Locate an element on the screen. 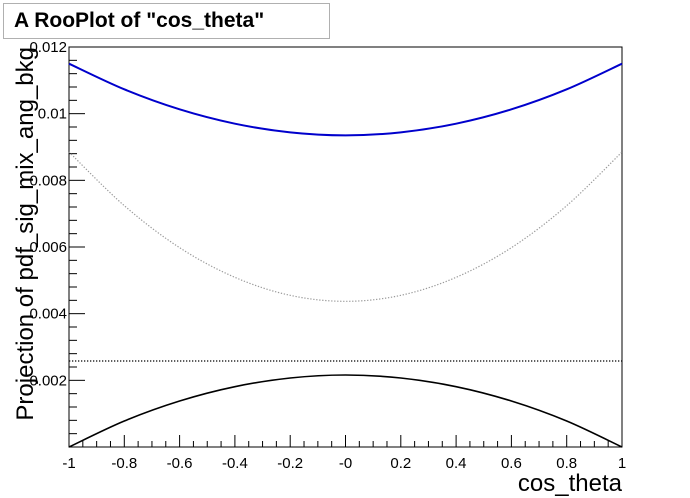 The width and height of the screenshot is (690, 498). title-box: A RooPlot of "cos_theta" is located at coordinates (166, 21).